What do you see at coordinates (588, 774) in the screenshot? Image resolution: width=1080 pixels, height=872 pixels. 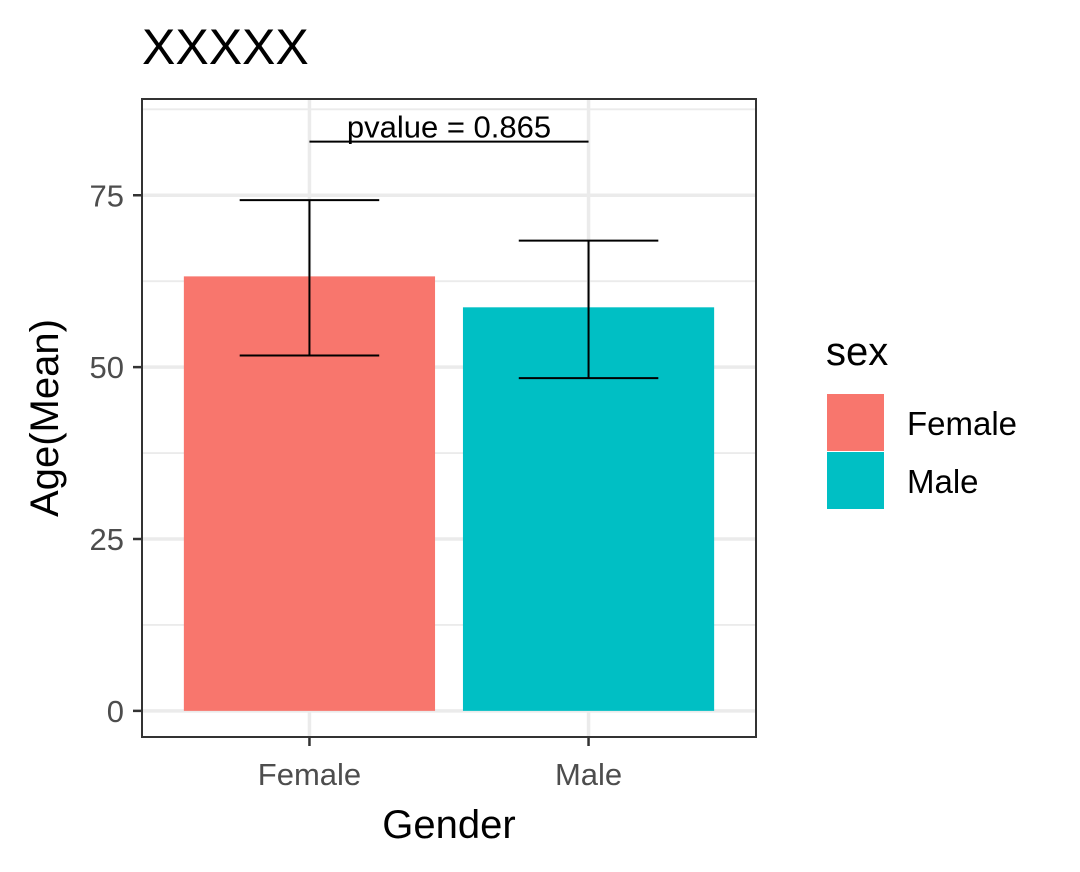 I see `x-tick-label: Male` at bounding box center [588, 774].